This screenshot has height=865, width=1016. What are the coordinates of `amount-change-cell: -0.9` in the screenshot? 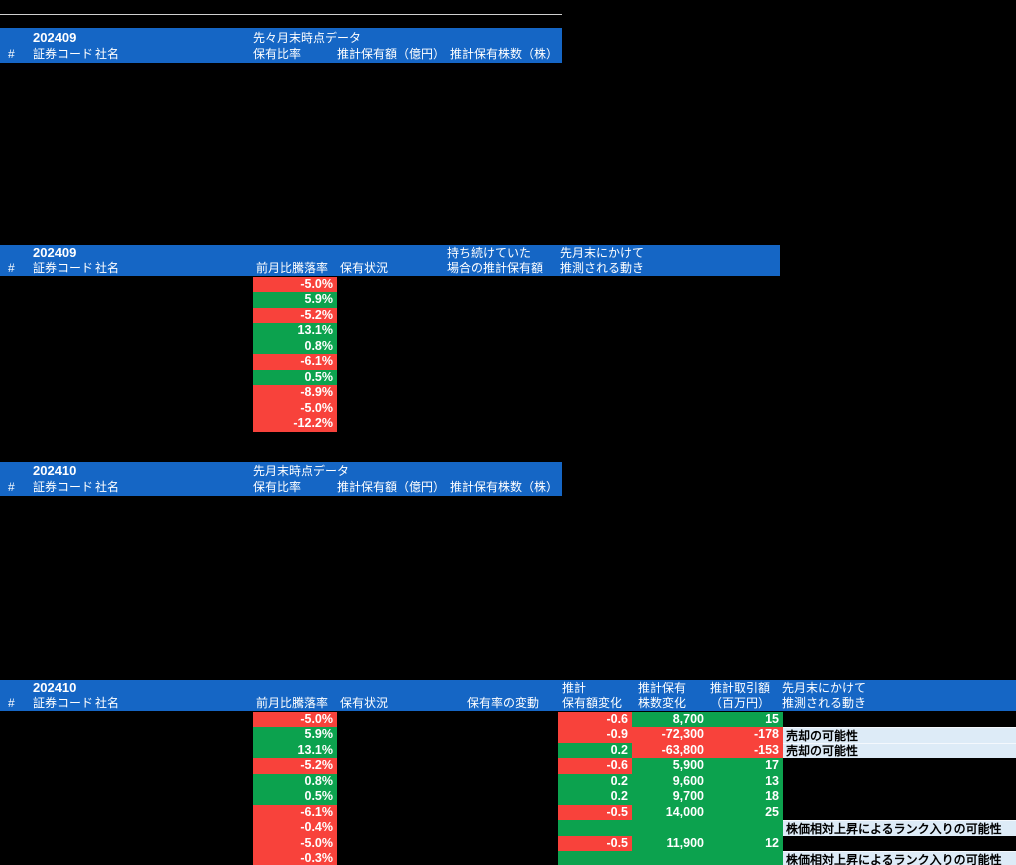 It's located at (595, 735).